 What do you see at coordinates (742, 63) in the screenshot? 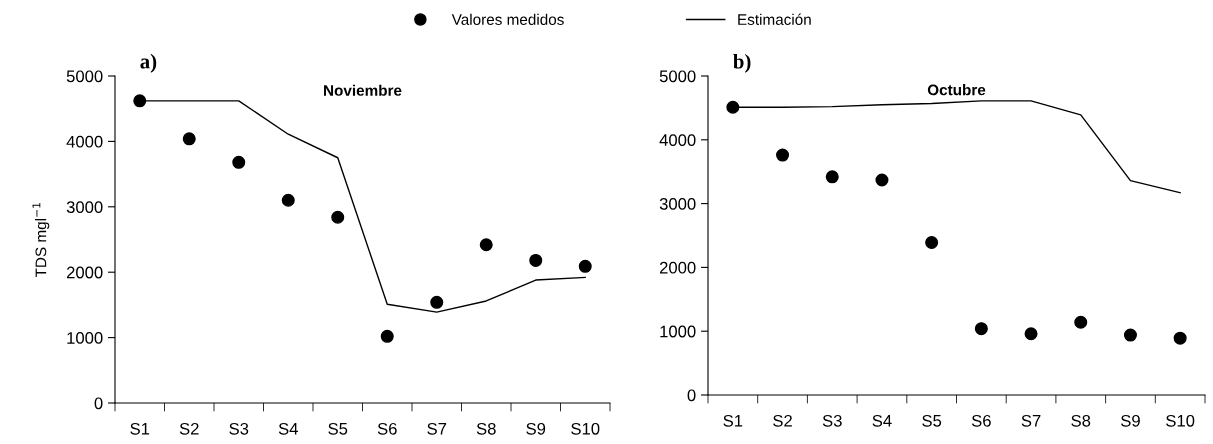
I see `text: b)` at bounding box center [742, 63].